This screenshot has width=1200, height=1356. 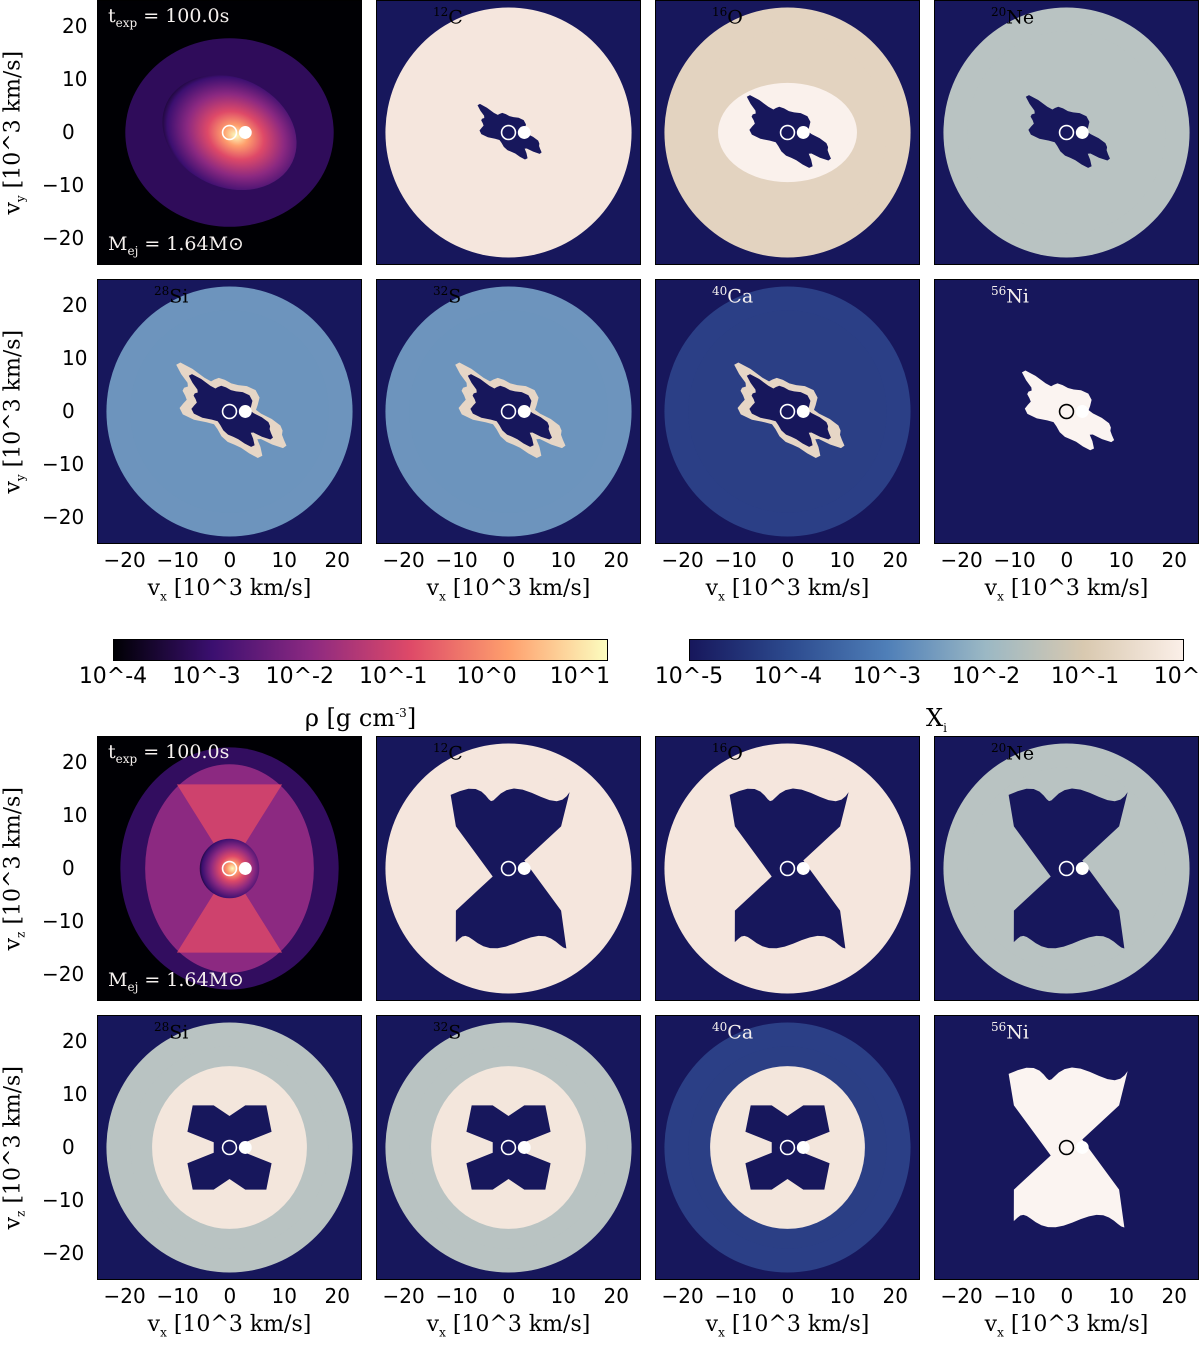 What do you see at coordinates (14, 1147) in the screenshot?
I see `y-axis-label: vz [10^3 km/s]` at bounding box center [14, 1147].